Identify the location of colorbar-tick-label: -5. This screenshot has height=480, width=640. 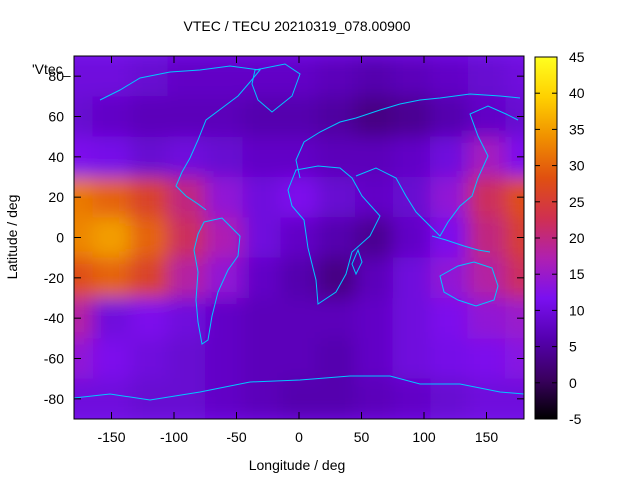
(575, 419).